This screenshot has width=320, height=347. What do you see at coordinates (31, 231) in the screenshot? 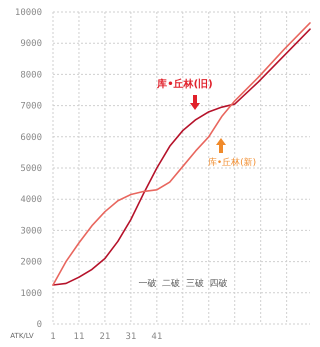
I see `y-tick-label: 3000` at bounding box center [31, 231].